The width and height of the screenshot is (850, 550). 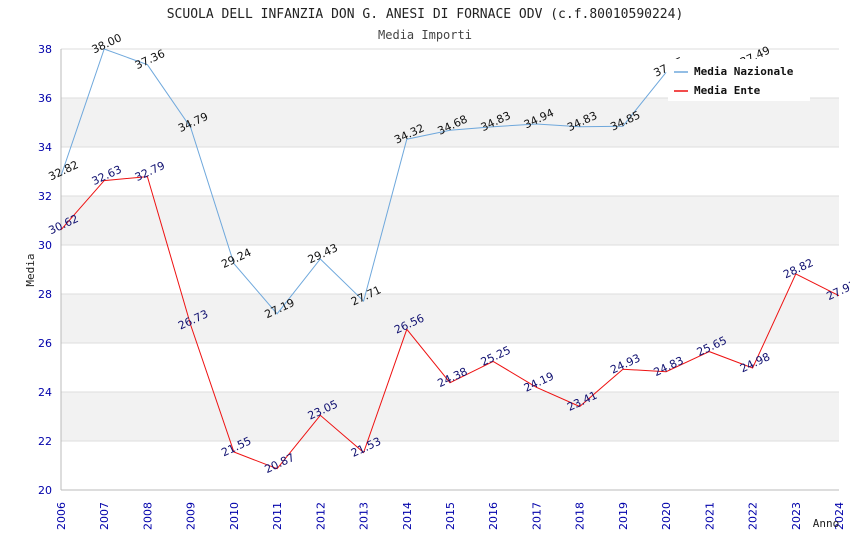 I want to click on x-tick-label: 2009, so click(x=191, y=516).